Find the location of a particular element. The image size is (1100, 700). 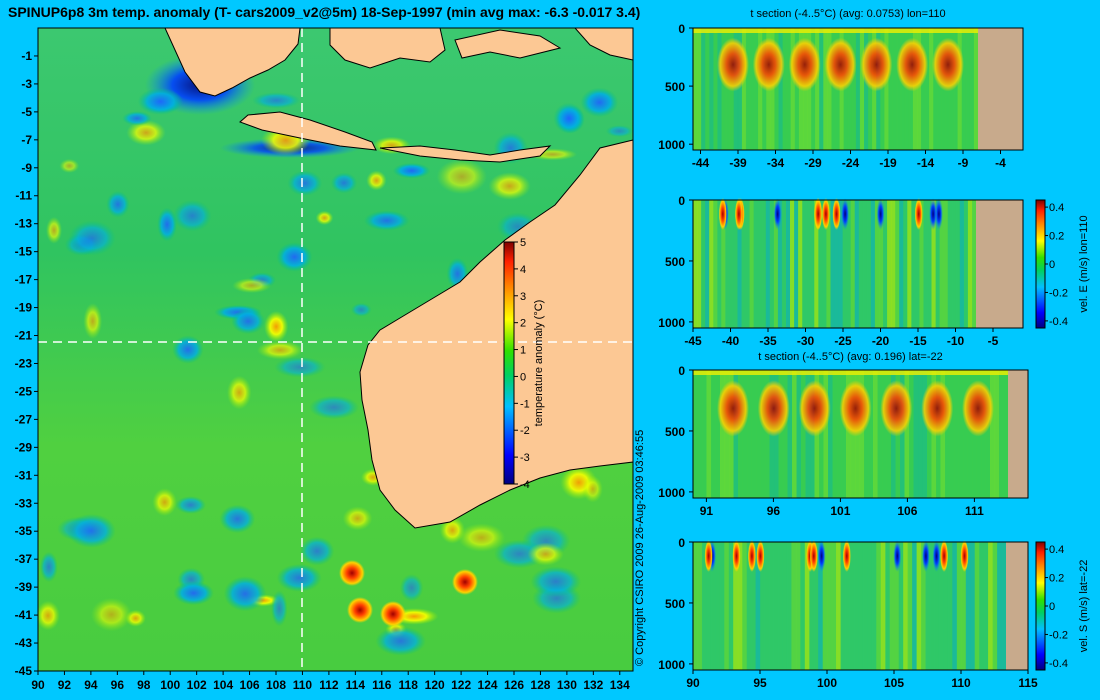

section-x-tick-label: 105 is located at coordinates (894, 683).